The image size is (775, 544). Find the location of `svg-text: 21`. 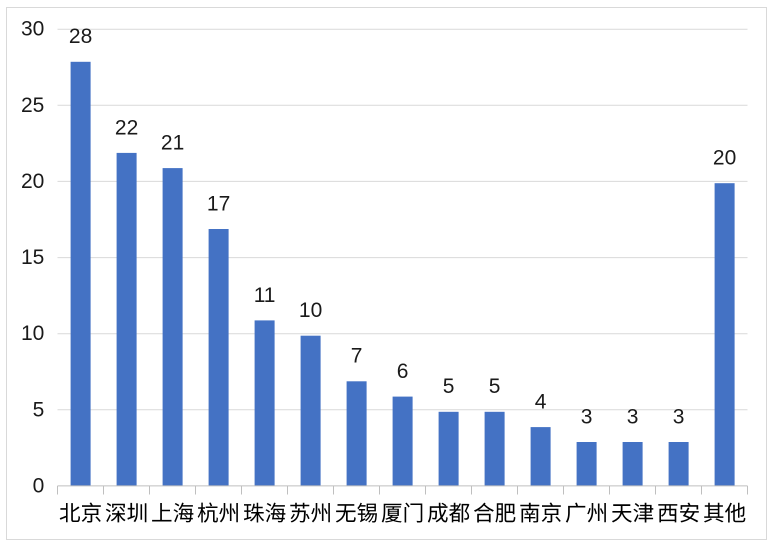

svg-text: 21 is located at coordinates (172, 143).